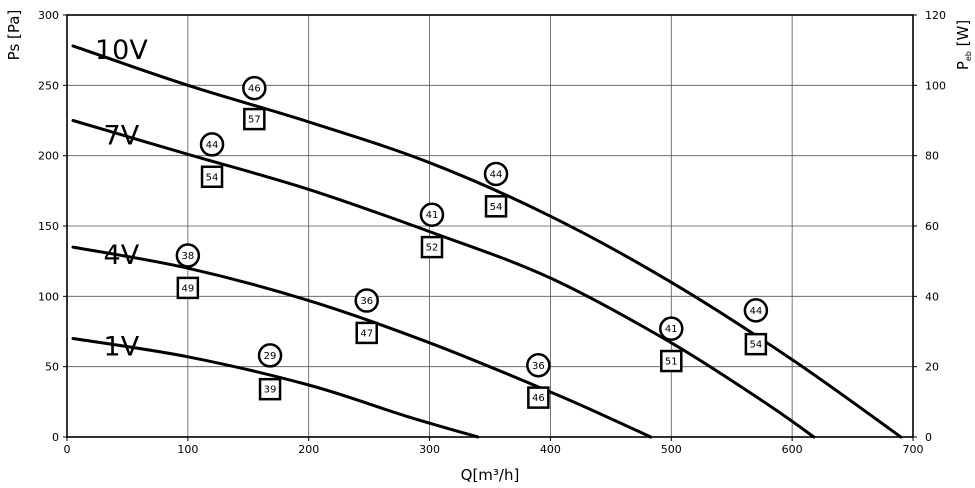 This screenshot has height=488, width=975. I want to click on y2-tick-label: 60, so click(932, 226).